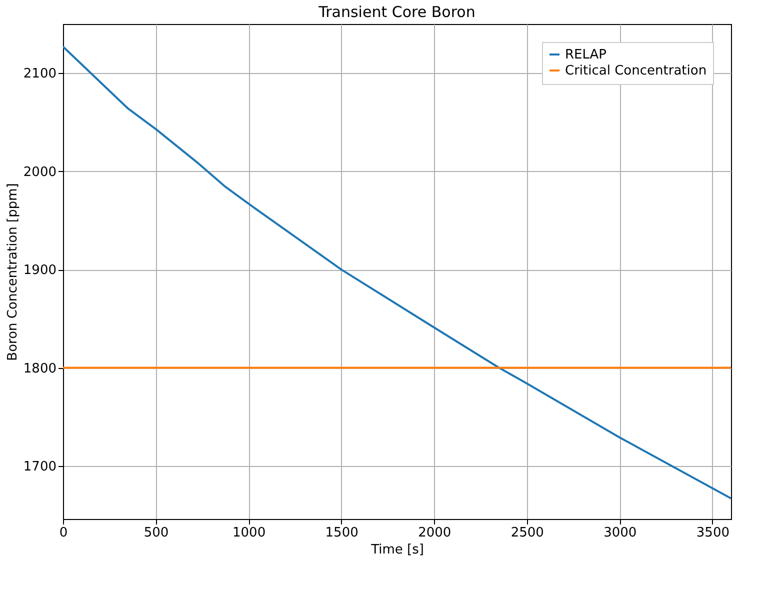  Describe the element at coordinates (397, 12) in the screenshot. I see `chart-title: Transient Core Boron` at that location.